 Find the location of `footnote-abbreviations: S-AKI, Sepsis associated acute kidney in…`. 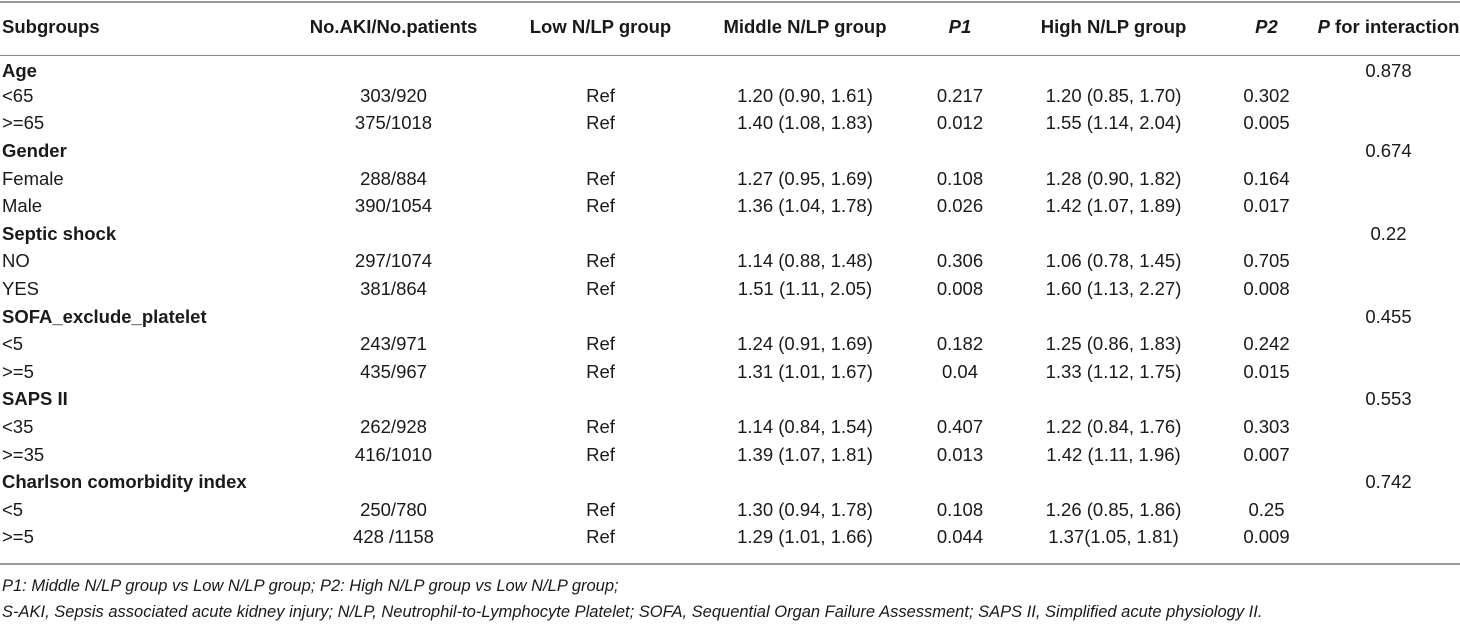

footnote-abbreviations: S-AKI, Sepsis associated acute kidney in… is located at coordinates (632, 612).